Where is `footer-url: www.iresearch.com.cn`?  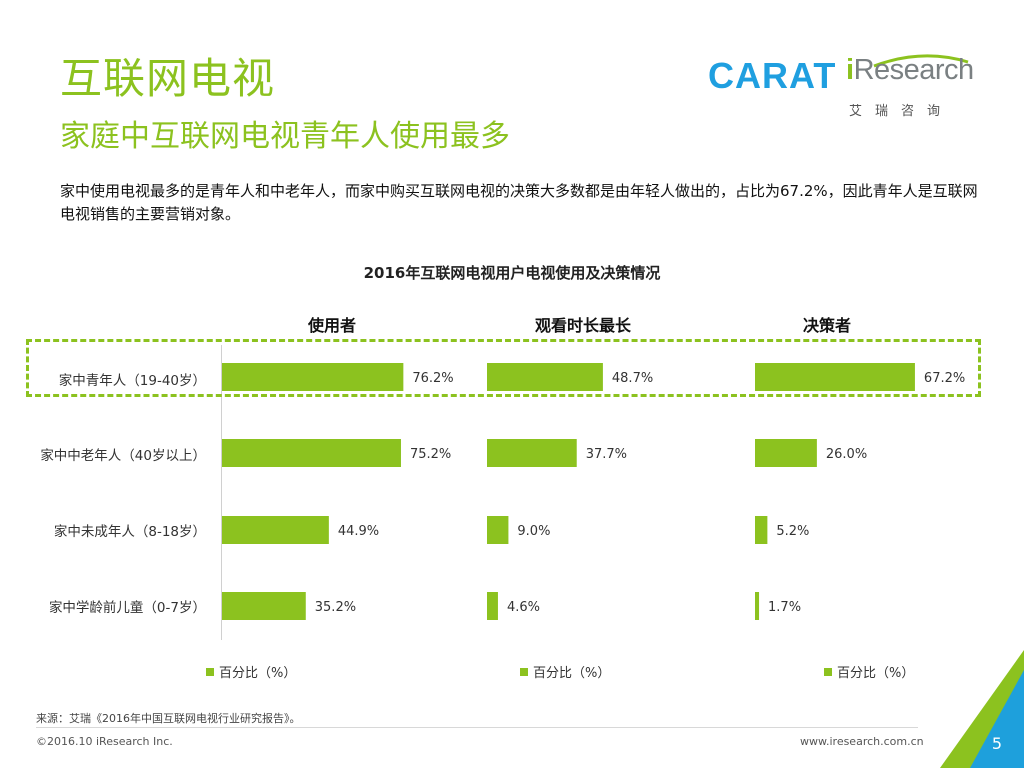 footer-url: www.iresearch.com.cn is located at coordinates (862, 741).